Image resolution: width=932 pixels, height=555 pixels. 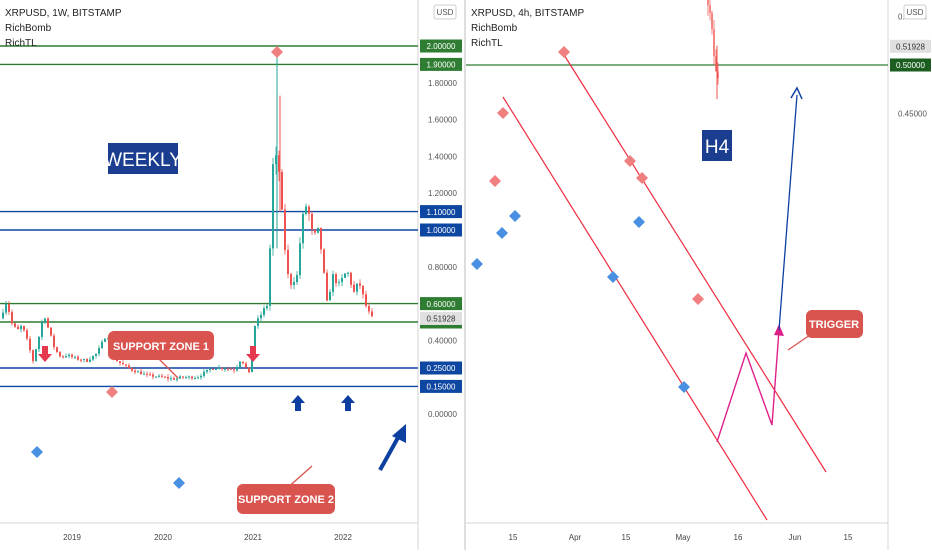 What do you see at coordinates (575, 537) in the screenshot?
I see `h4-x-label-1: Apr` at bounding box center [575, 537].